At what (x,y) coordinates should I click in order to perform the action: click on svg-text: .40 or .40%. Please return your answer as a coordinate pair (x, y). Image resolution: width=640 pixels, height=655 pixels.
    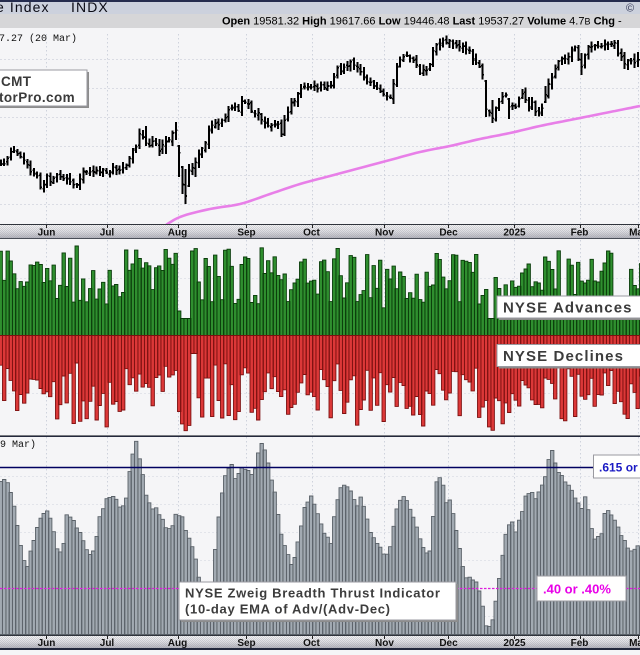
    Looking at the image, I should click on (577, 589).